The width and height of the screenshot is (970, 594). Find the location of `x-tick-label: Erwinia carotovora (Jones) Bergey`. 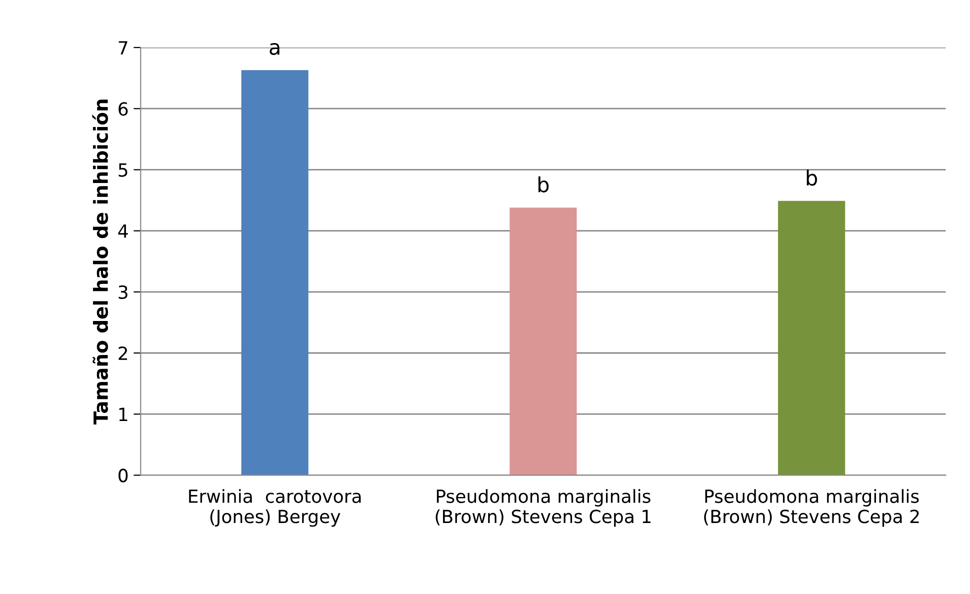

x-tick-label: Erwinia carotovora (Jones) Bergey is located at coordinates (275, 508).